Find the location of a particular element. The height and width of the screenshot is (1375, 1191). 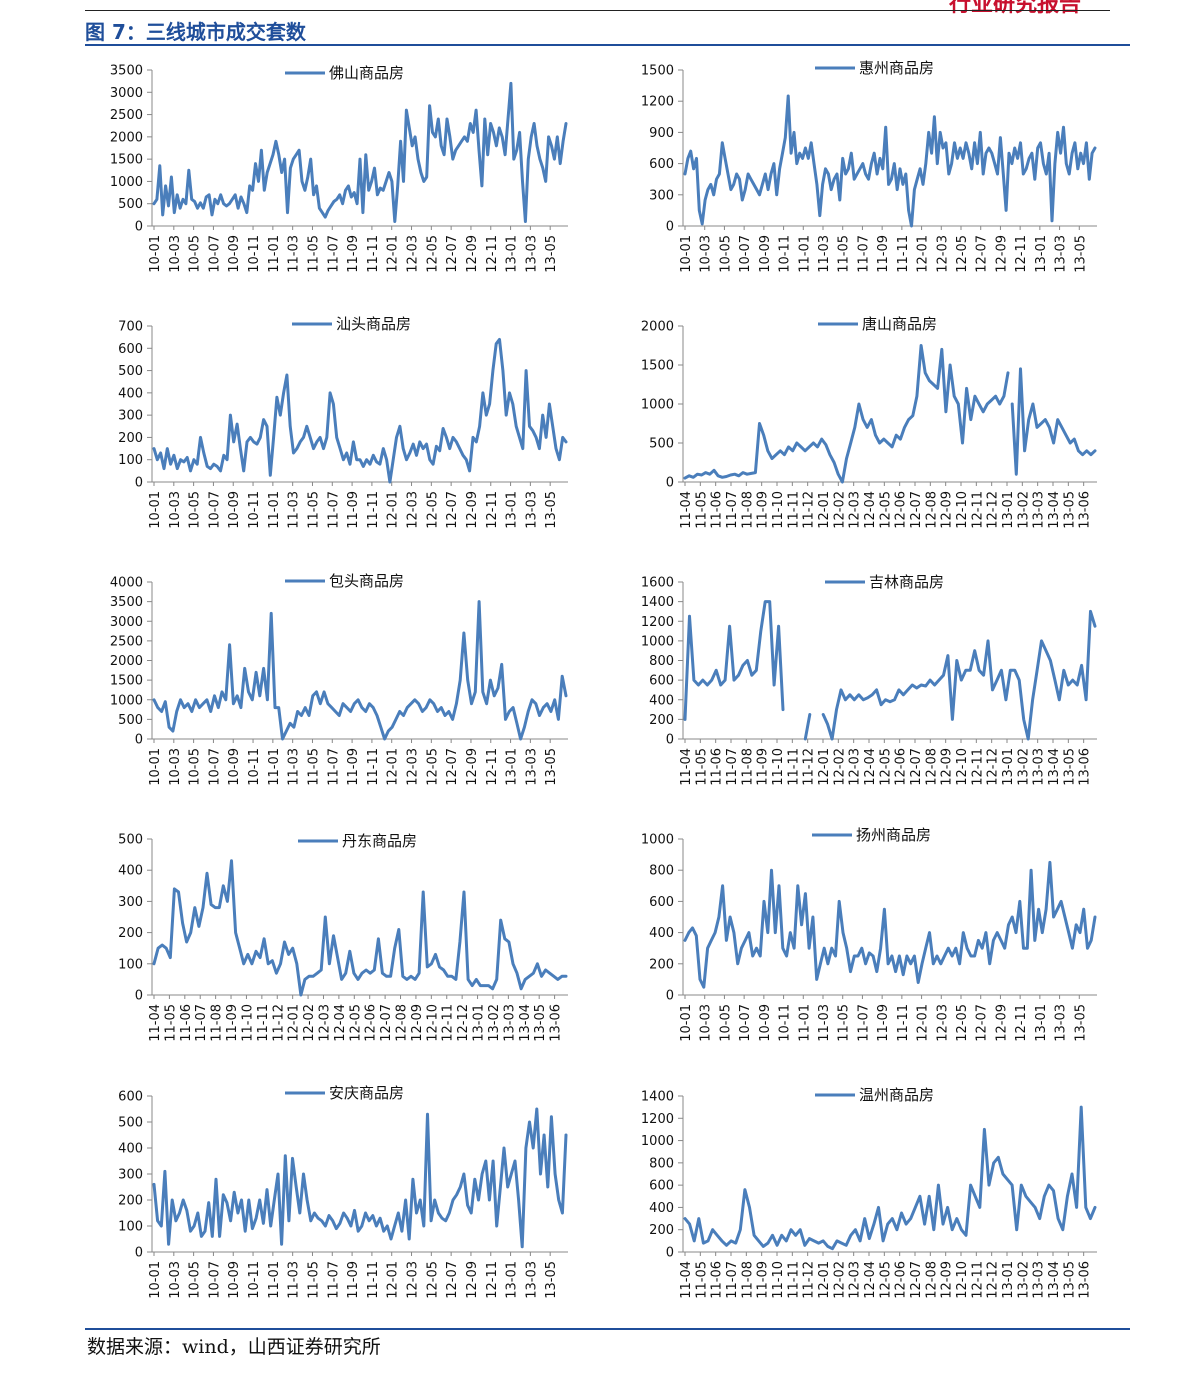

x-tick-label: 10-01 is located at coordinates (686, 254).